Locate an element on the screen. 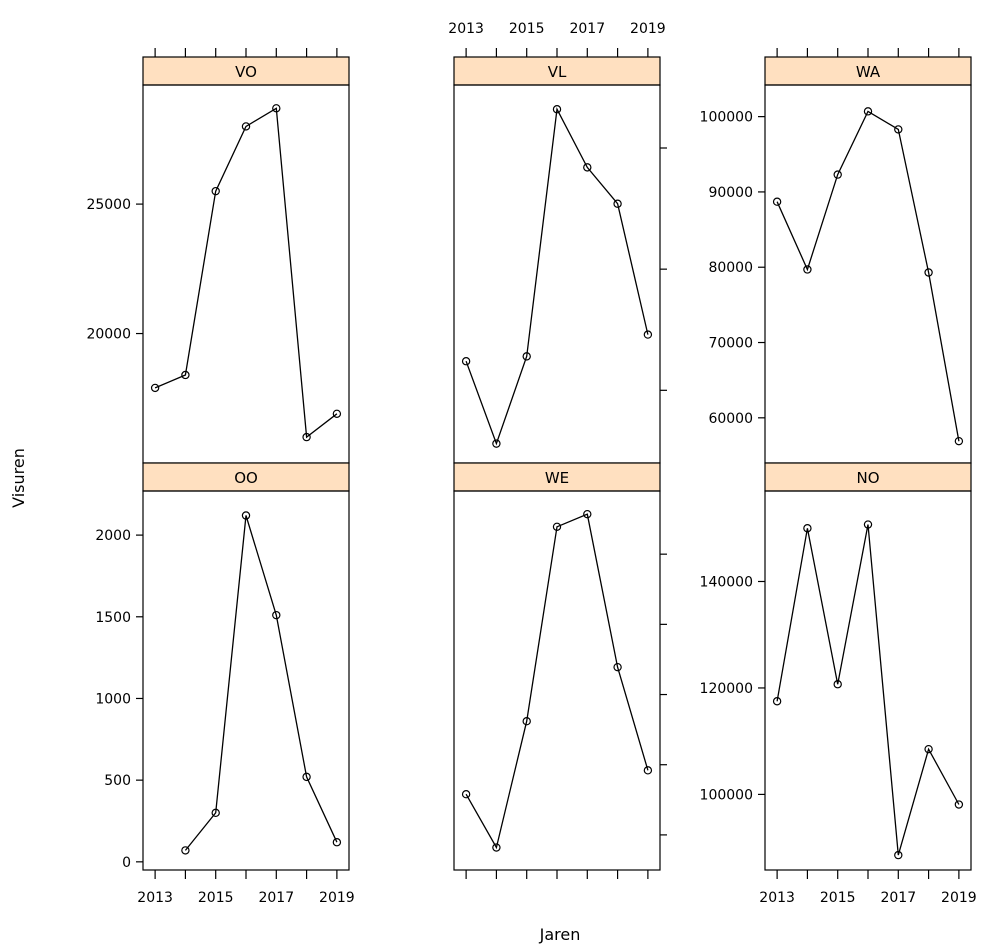  y-tick-label: 90000 is located at coordinates (730, 193).